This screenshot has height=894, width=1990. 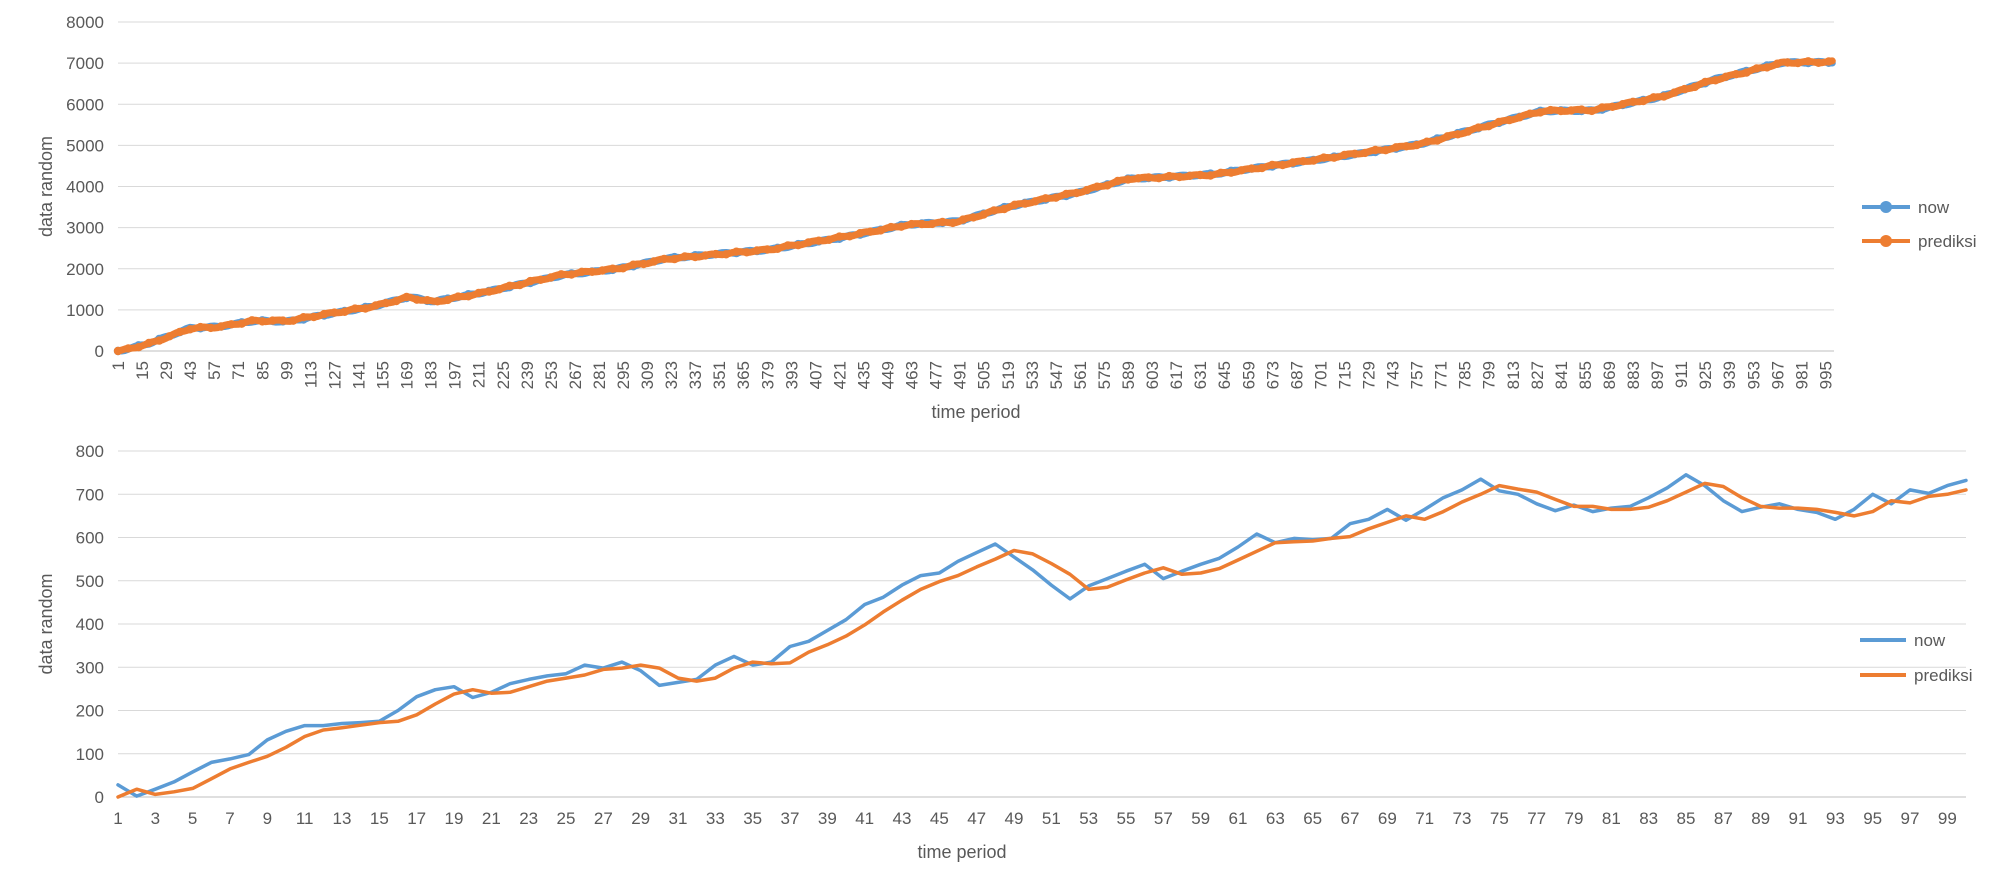 What do you see at coordinates (1633, 375) in the screenshot?
I see `x-tick-label: 883` at bounding box center [1633, 375].